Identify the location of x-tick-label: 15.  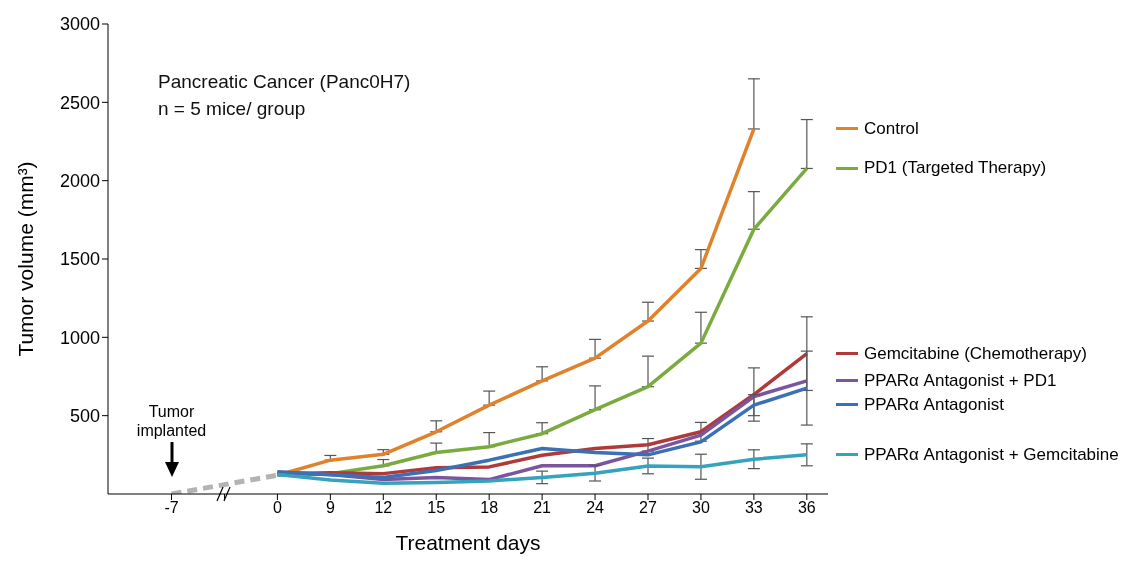
(436, 508).